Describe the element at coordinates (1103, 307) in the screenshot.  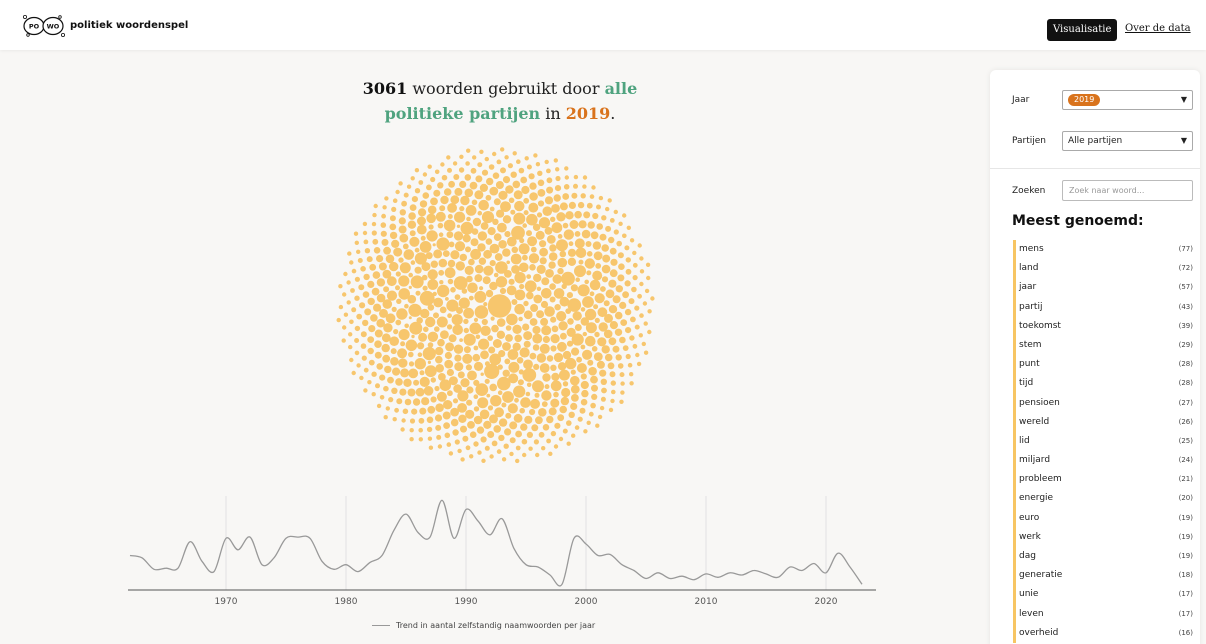
I see `list-item: partij (43)` at that location.